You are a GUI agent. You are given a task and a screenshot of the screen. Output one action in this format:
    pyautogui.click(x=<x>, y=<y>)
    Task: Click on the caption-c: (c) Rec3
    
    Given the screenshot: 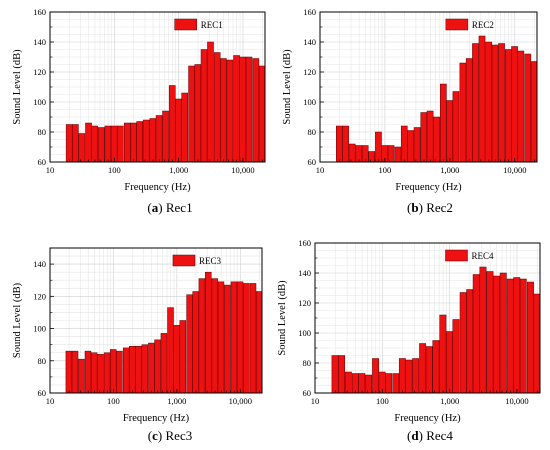 What is the action you would take?
    pyautogui.click(x=170, y=435)
    